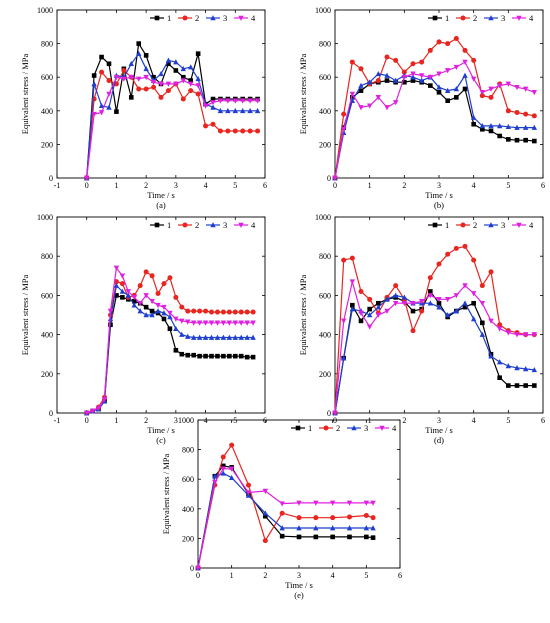 The height and width of the screenshot is (623, 550). Describe the element at coordinates (253, 18) in the screenshot. I see `legend-label-4: 4` at that location.